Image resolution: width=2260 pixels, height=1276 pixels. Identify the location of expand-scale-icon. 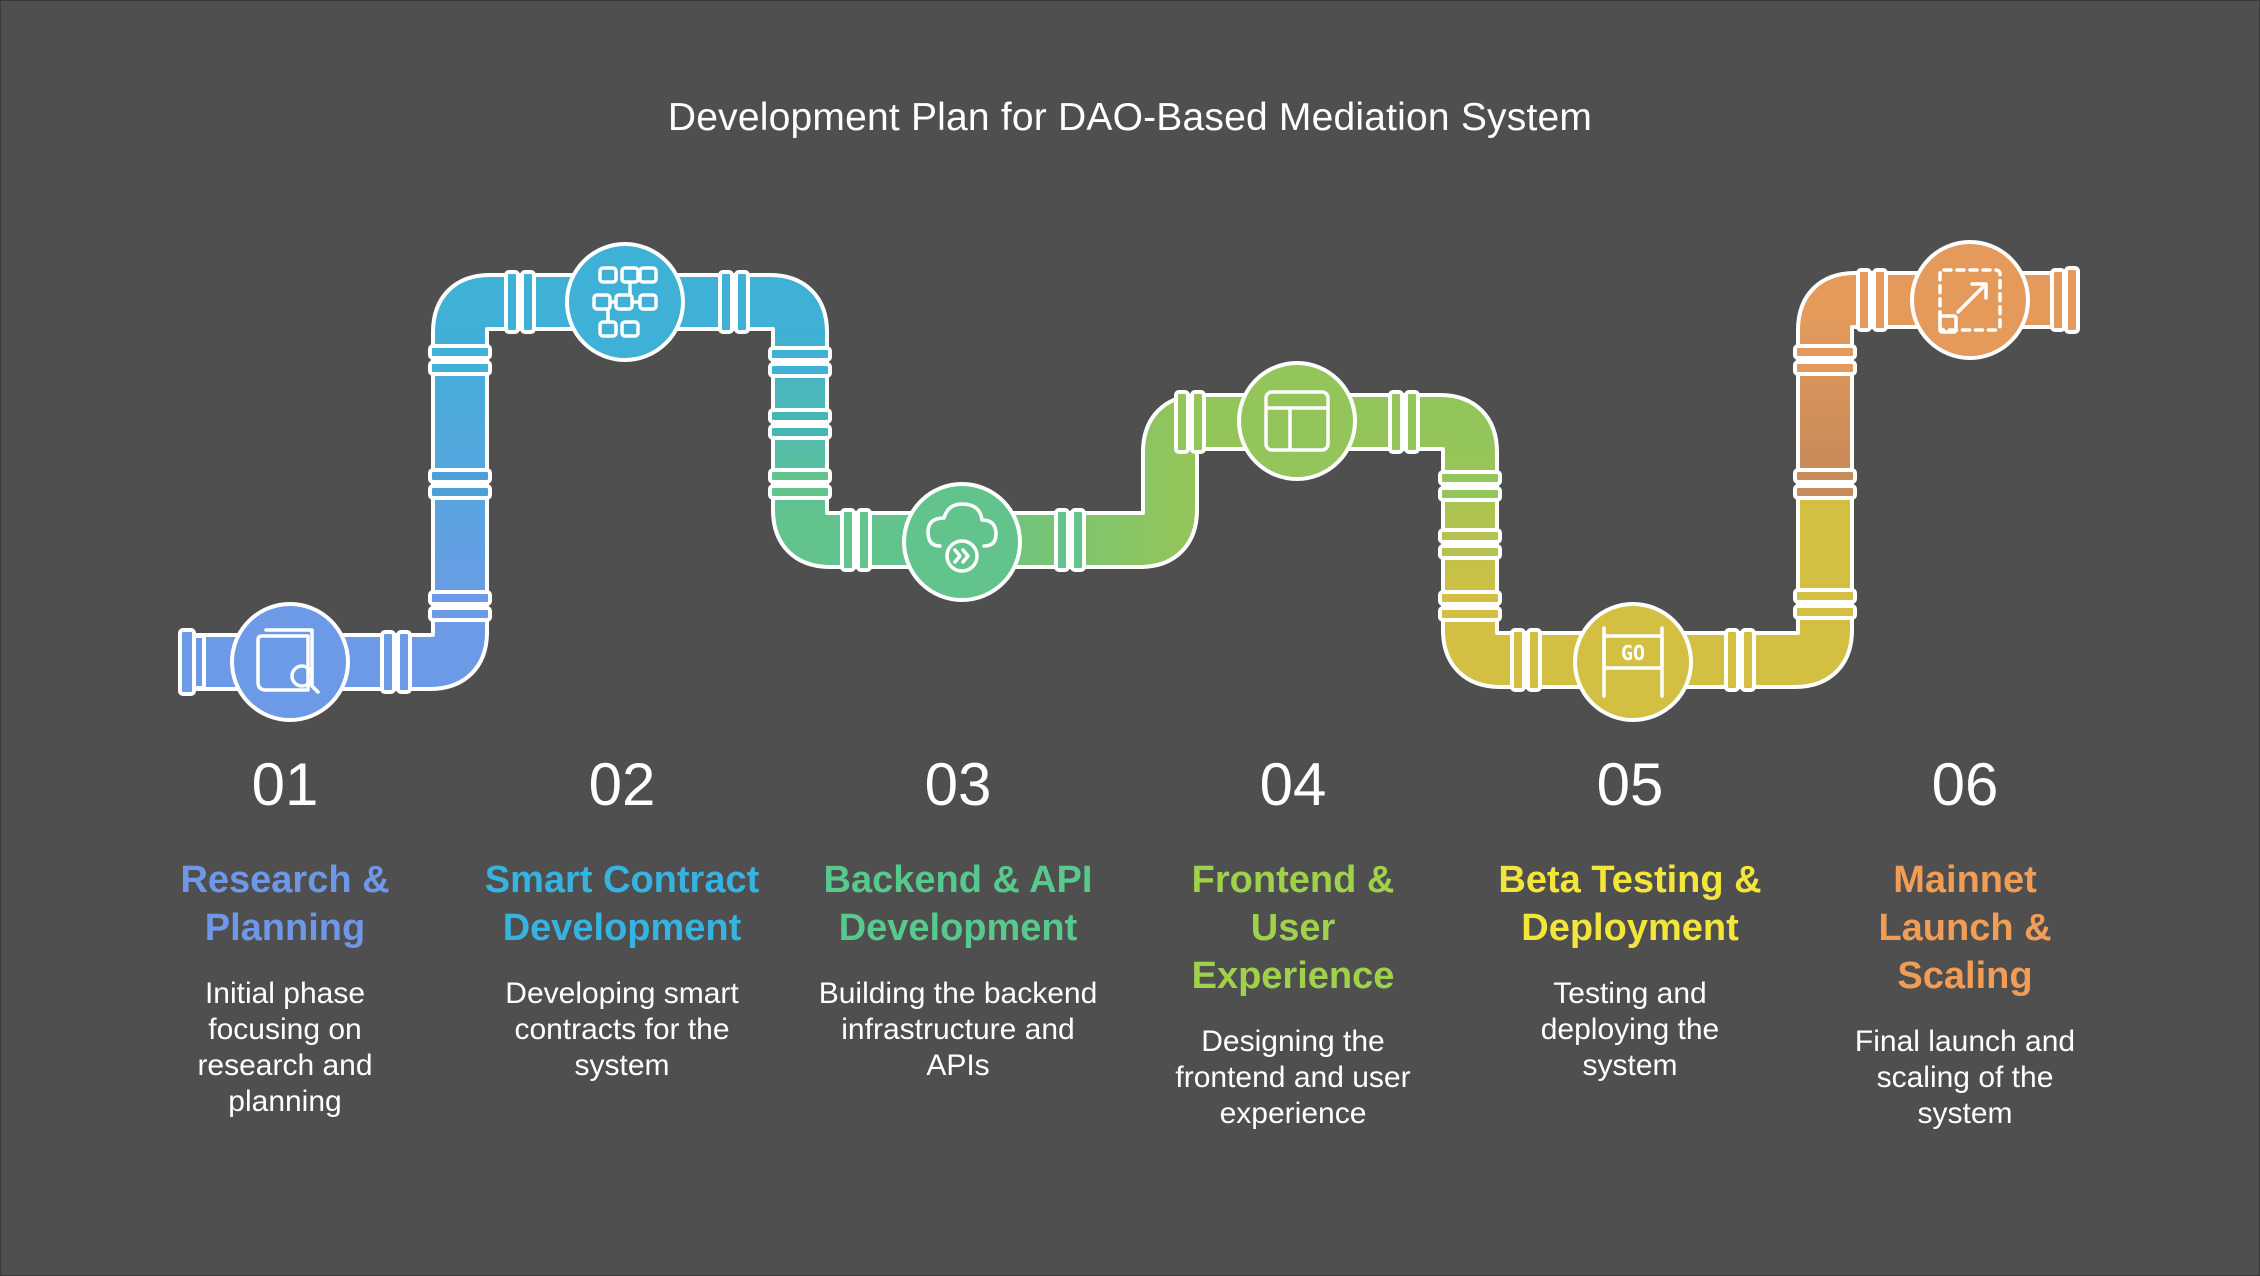
(1970, 301).